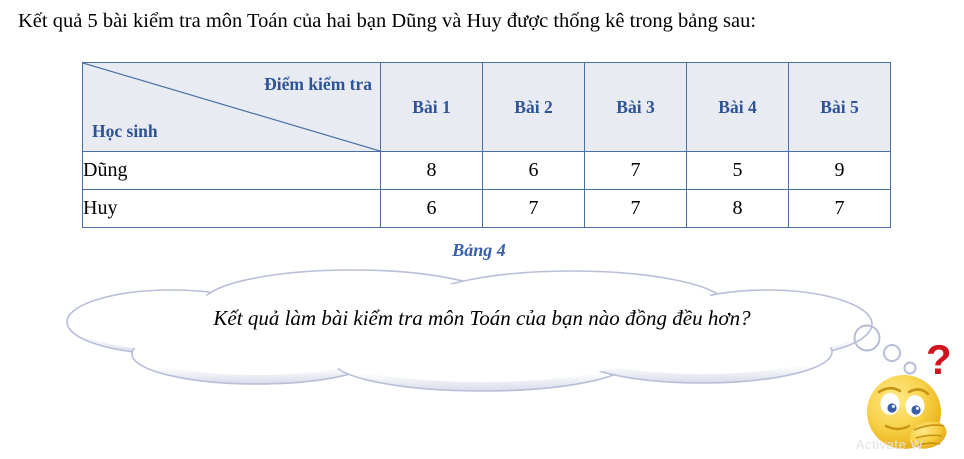 This screenshot has height=459, width=964. Describe the element at coordinates (737, 107) in the screenshot. I see `column-header-4: Bài 4` at that location.